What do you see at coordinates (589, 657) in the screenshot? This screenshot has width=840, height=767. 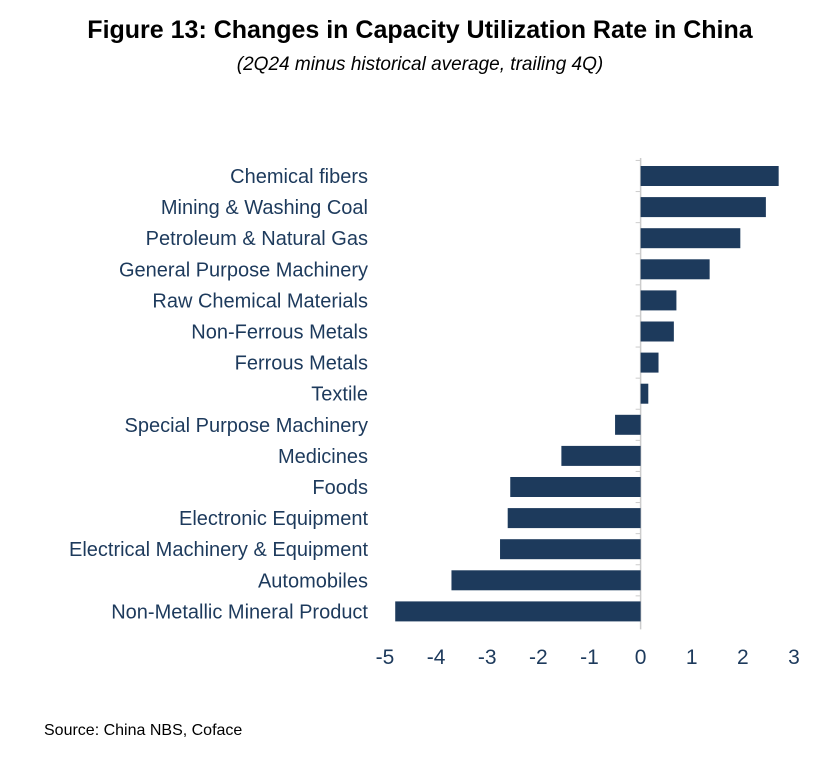 I see `x-tick-label: -1` at bounding box center [589, 657].